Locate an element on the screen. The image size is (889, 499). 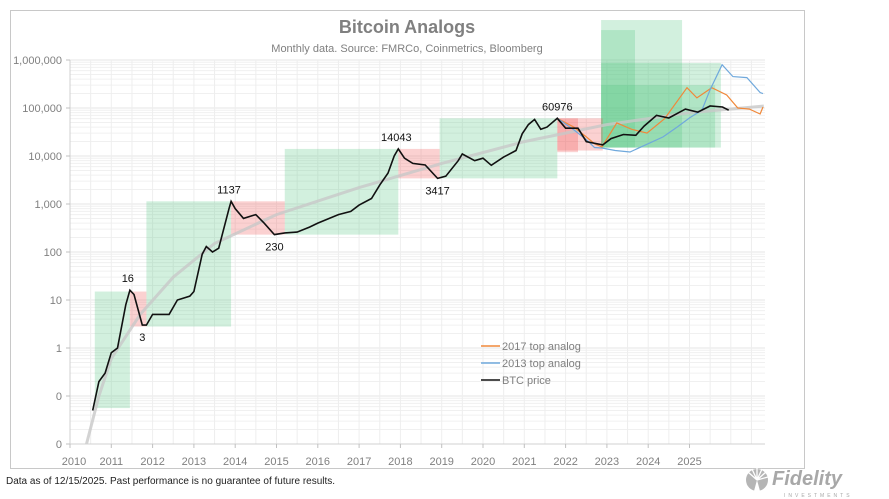
data-label: 14043 is located at coordinates (396, 138).